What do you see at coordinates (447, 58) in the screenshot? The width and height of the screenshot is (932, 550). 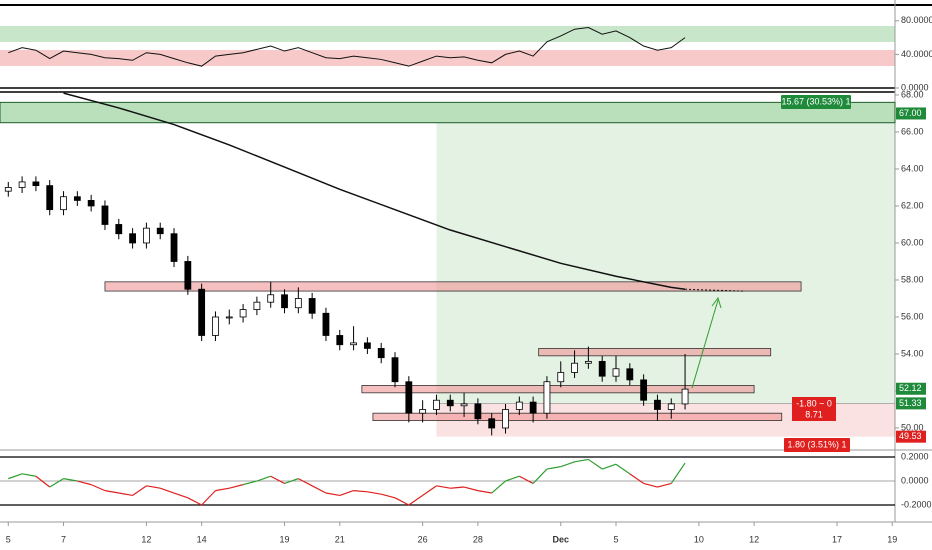 I see `rsi-lower-band` at bounding box center [447, 58].